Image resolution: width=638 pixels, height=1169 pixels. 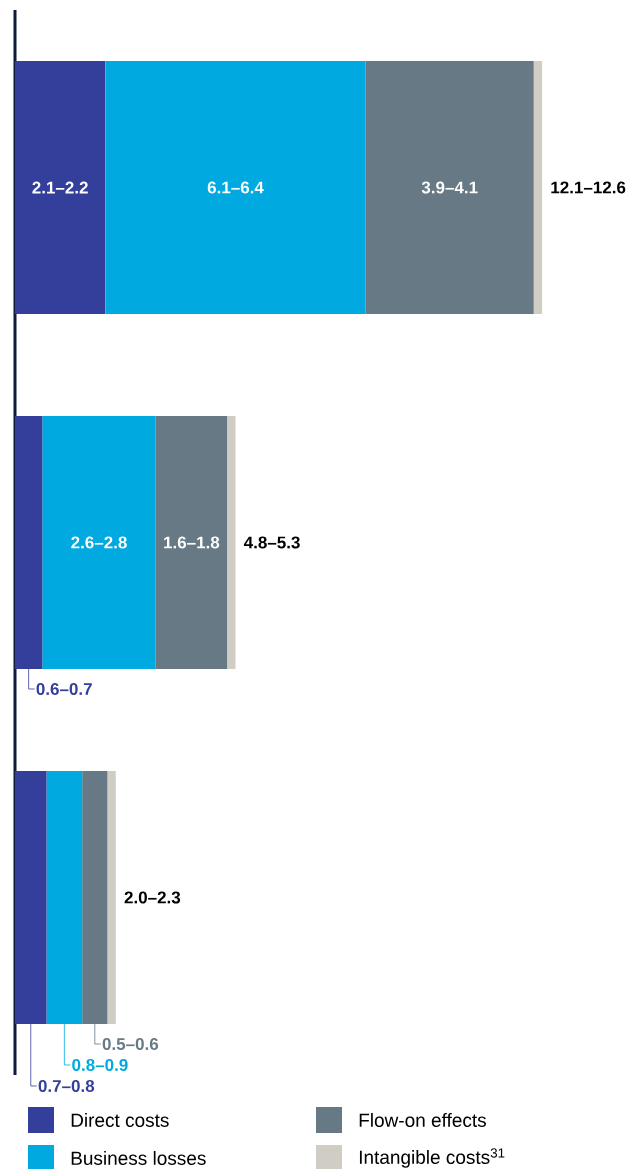 What do you see at coordinates (100, 1065) in the screenshot?
I see `data-label: 0.8–0.9` at bounding box center [100, 1065].